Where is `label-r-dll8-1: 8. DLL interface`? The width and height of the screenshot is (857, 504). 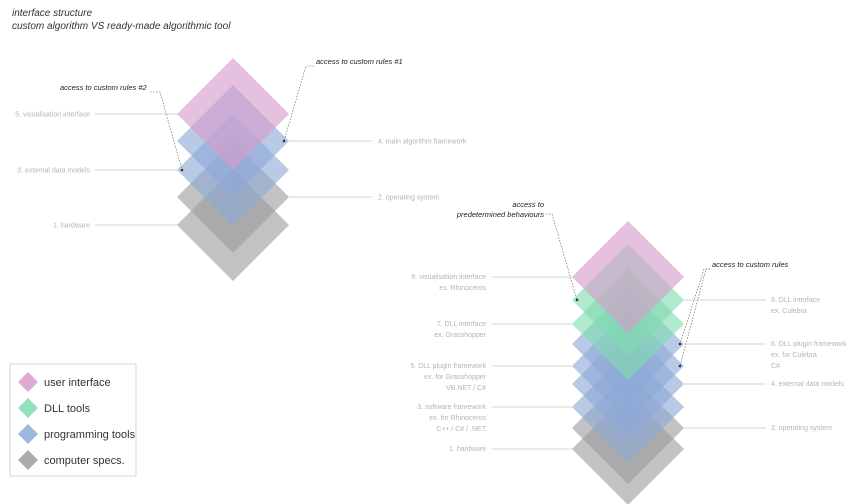
label-r-dll8-1: 8. DLL interface is located at coordinates (795, 300).